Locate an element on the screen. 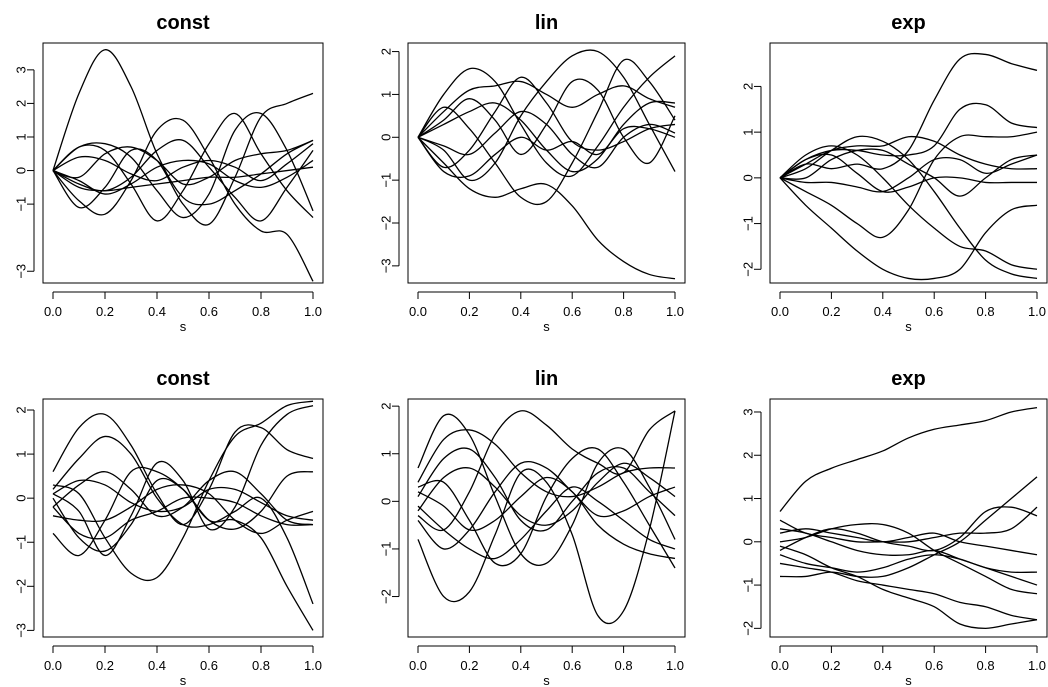 The image size is (1048, 687). y-axis: −2 −1 0 1 2 3 is located at coordinates (751, 522).